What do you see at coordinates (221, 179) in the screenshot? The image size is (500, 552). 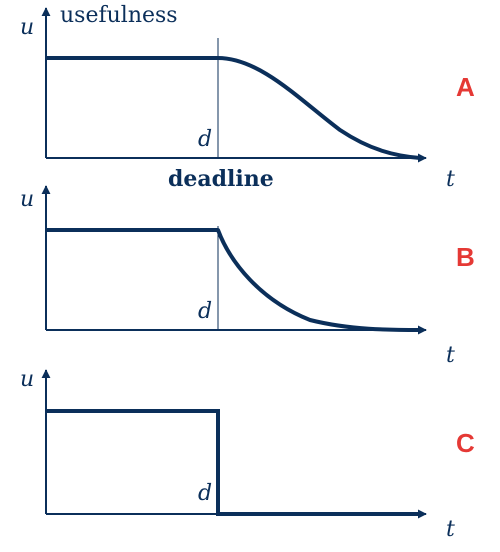 I see `deadline-label: deadline` at bounding box center [221, 179].